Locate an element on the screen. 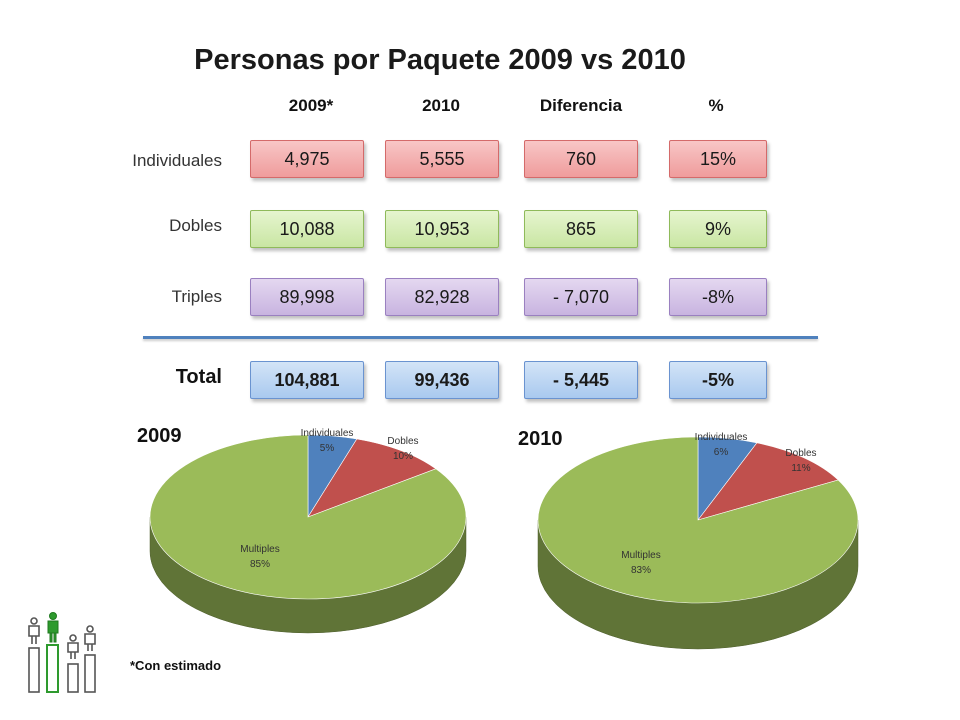 This screenshot has width=960, height=720. value-box: 760 is located at coordinates (581, 159).